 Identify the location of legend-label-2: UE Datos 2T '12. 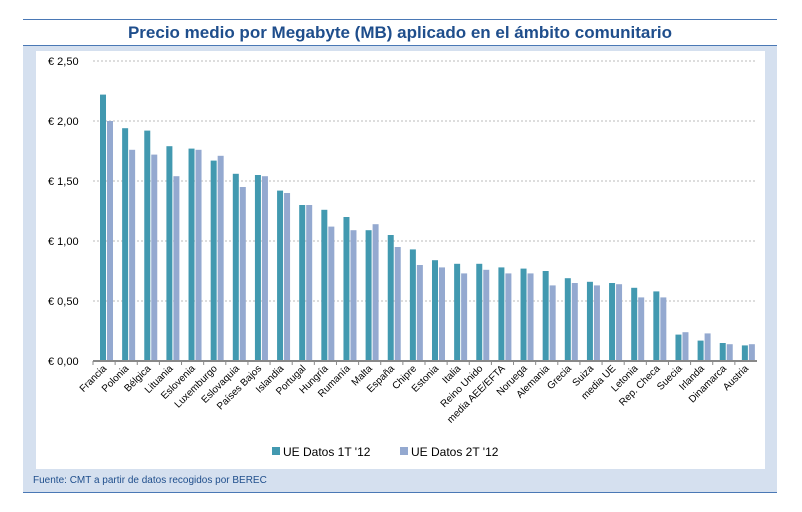
(455, 452).